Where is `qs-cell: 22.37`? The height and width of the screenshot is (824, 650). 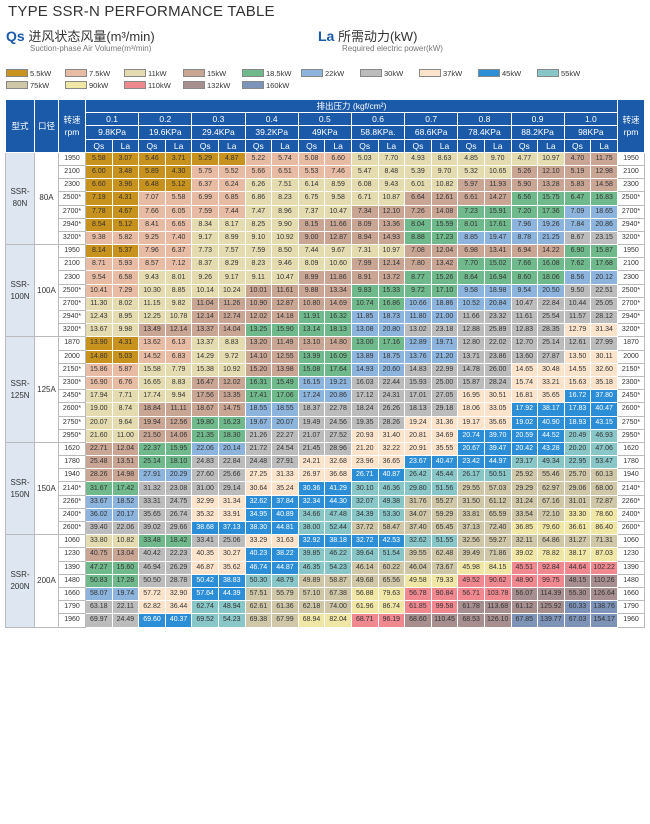 qs-cell: 22.37 is located at coordinates (152, 449).